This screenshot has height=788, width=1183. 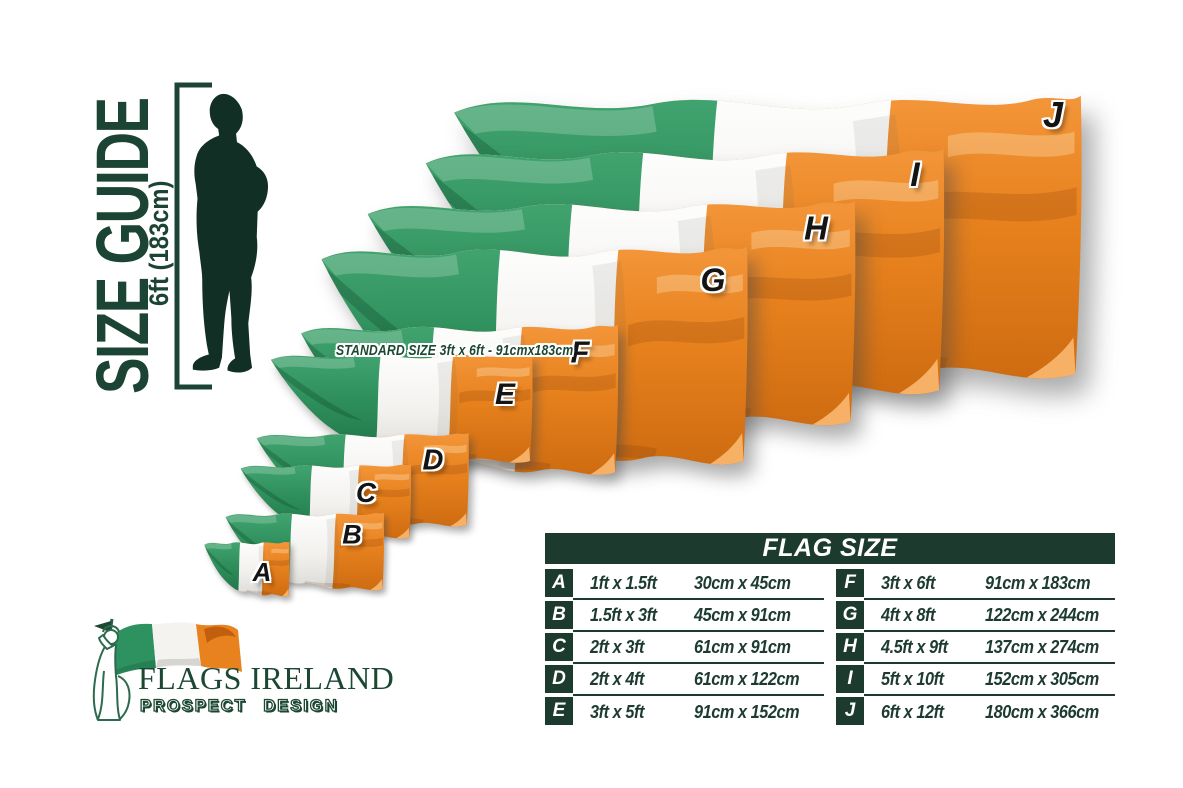 What do you see at coordinates (617, 711) in the screenshot?
I see `size-imperial: 3ft x 5ft` at bounding box center [617, 711].